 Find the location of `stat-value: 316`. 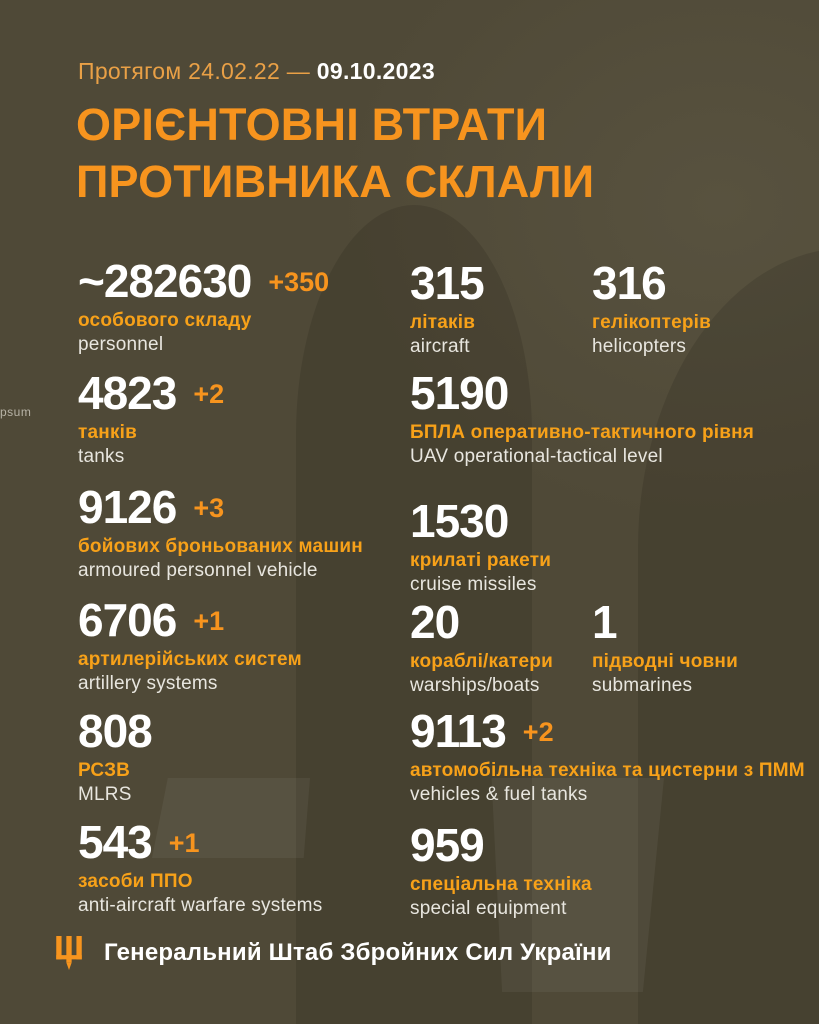

stat-value: 316 is located at coordinates (629, 283).